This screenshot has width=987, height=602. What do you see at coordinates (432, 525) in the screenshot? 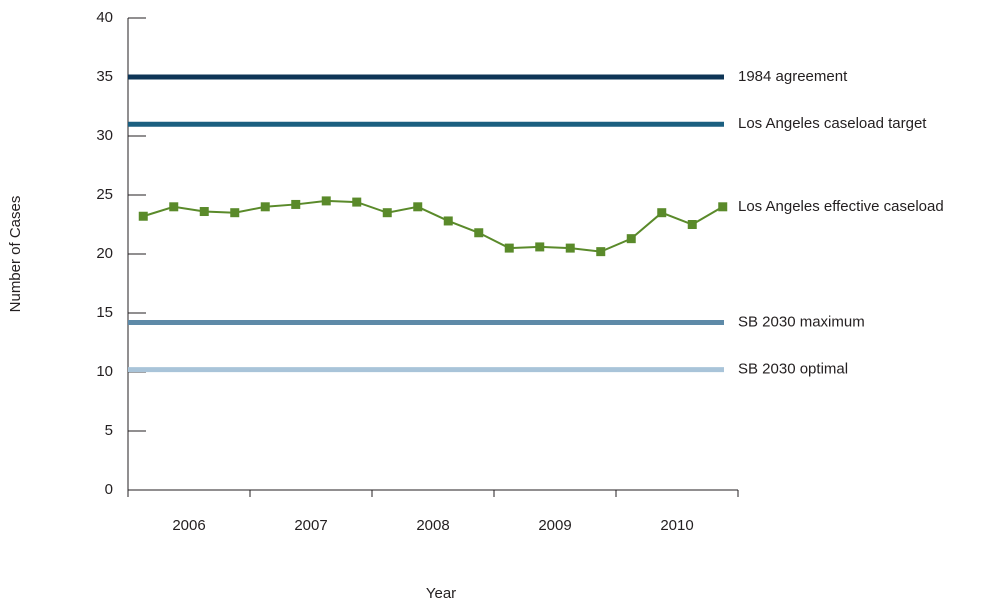
I see `x-tick-label: 2008` at bounding box center [432, 525].